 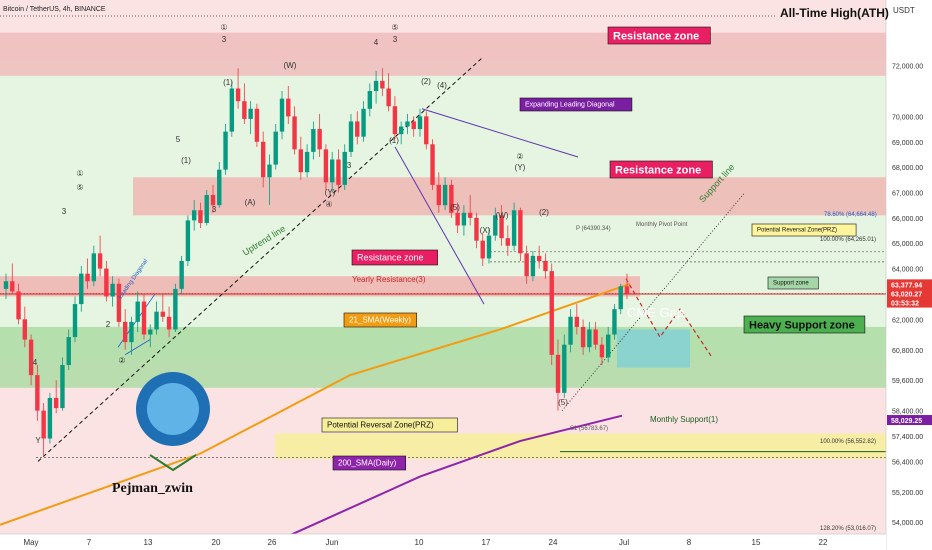 What do you see at coordinates (909, 275) in the screenshot?
I see `price-scale-panel` at bounding box center [909, 275].